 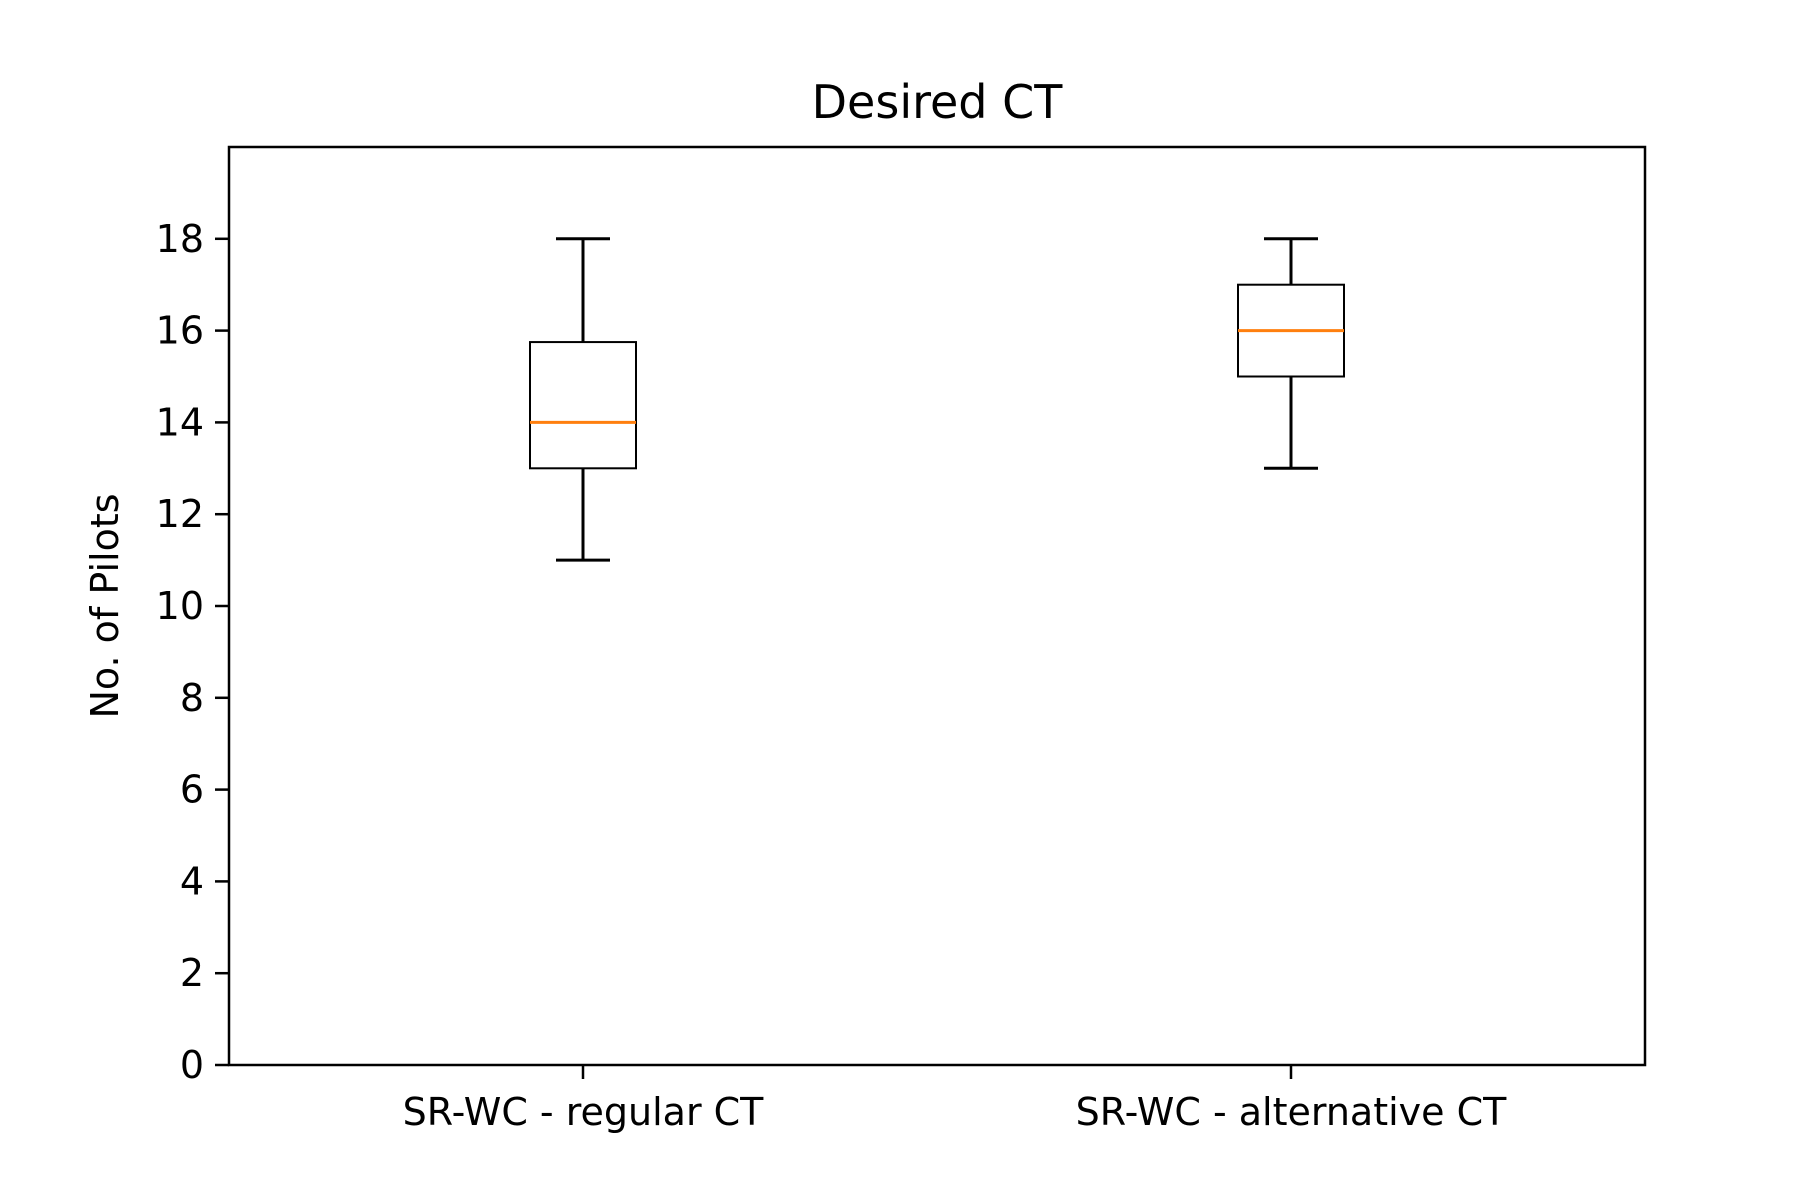 What do you see at coordinates (180, 331) in the screenshot?
I see `y-tick-label: 16` at bounding box center [180, 331].